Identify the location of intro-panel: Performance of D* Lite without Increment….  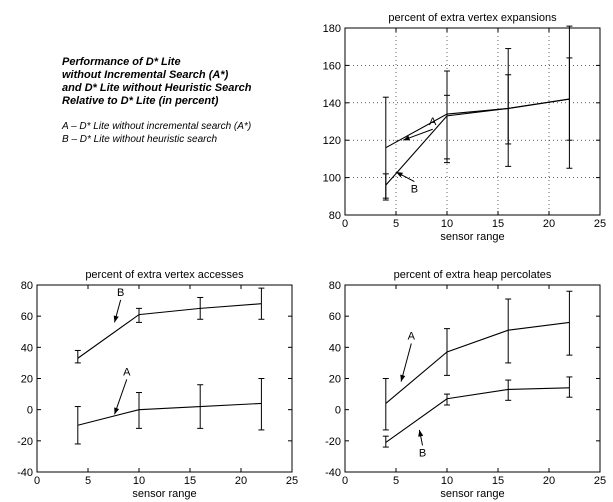
(192, 101).